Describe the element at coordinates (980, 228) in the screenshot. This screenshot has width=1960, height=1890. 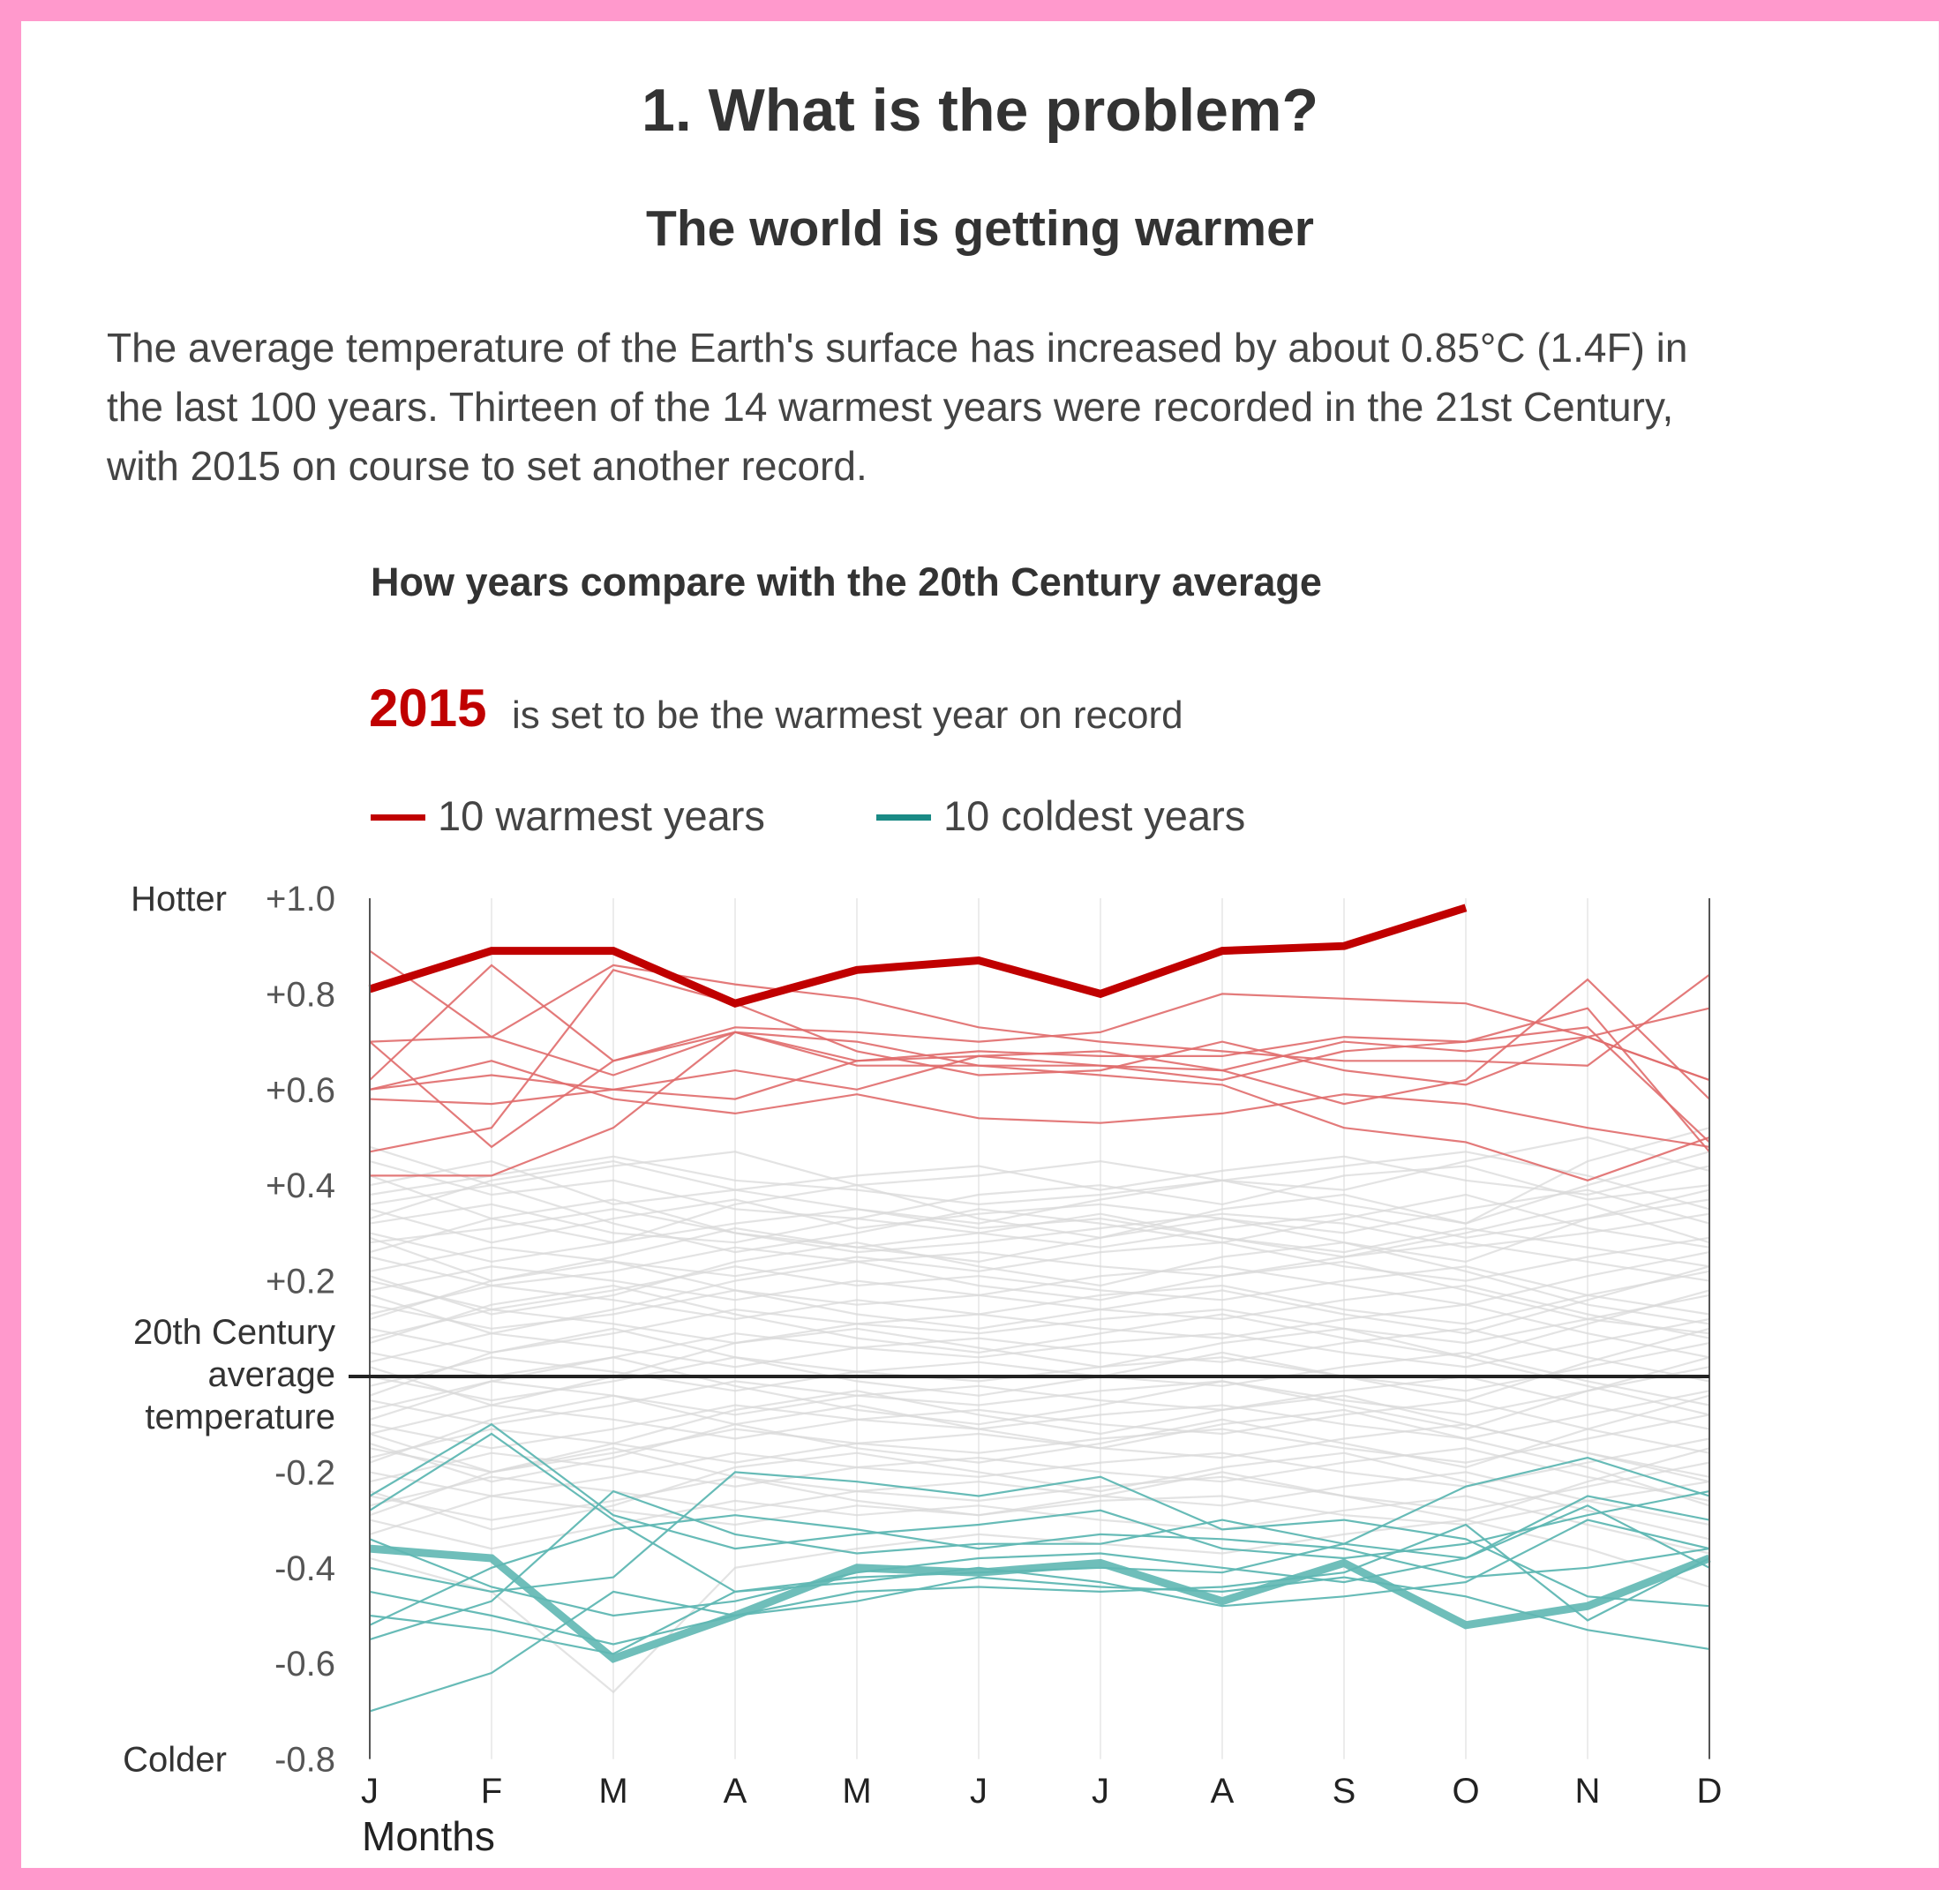
I see `page-subtitle: The world is getting warmer` at that location.